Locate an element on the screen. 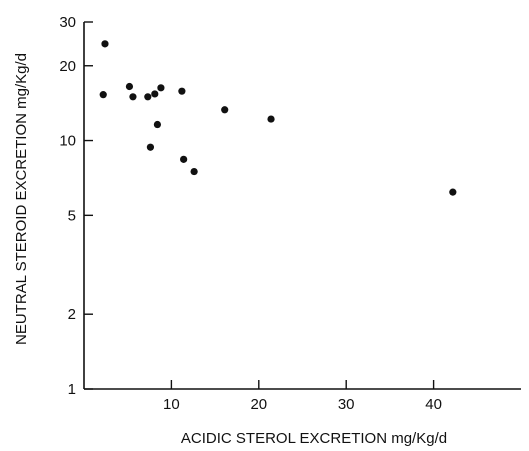 This screenshot has height=451, width=529. y-tick-label: 20 is located at coordinates (67, 66).